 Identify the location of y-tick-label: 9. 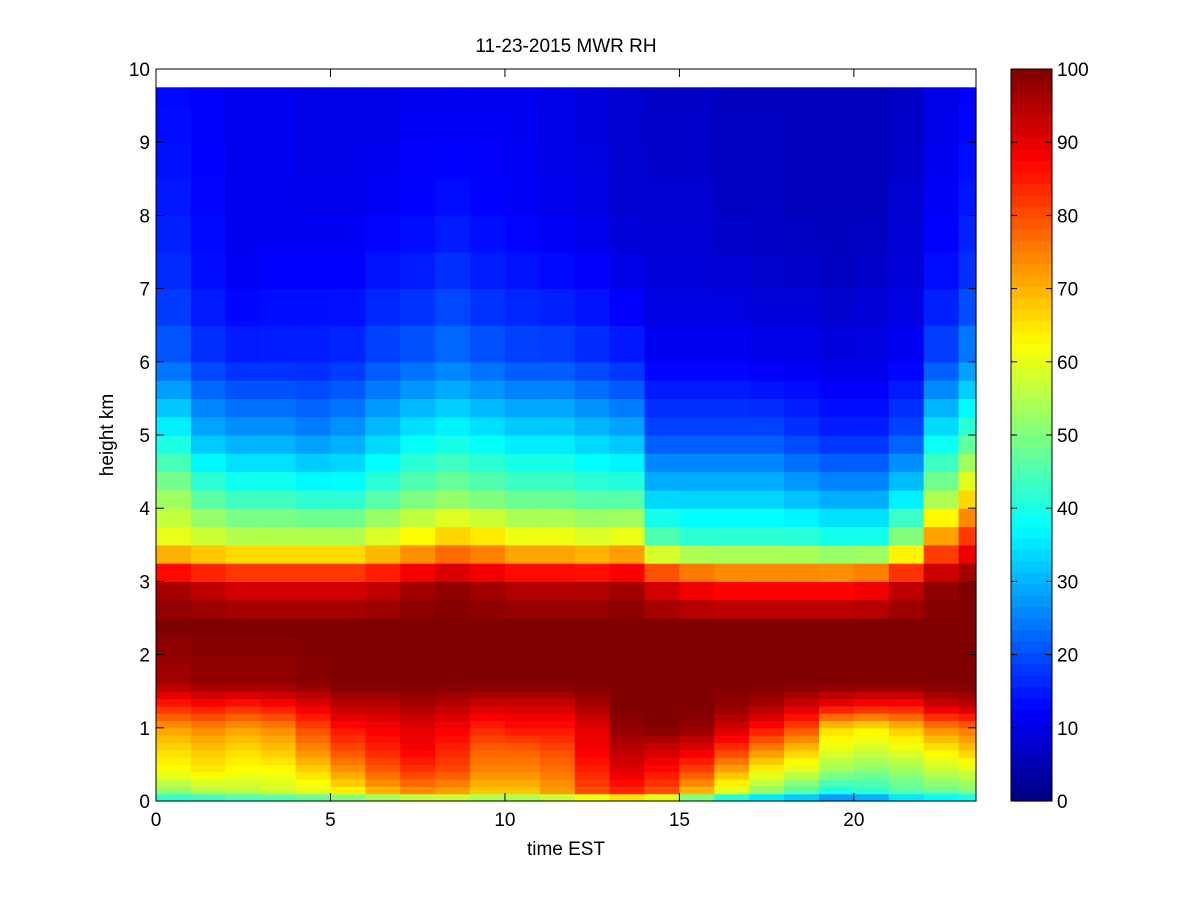
(144, 143).